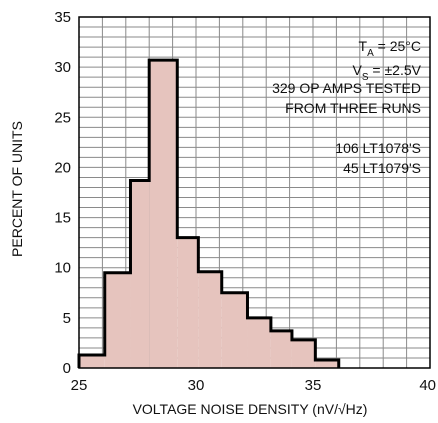  What do you see at coordinates (253, 385) in the screenshot?
I see `x-axis-ticks: 25 30 35 40` at bounding box center [253, 385].